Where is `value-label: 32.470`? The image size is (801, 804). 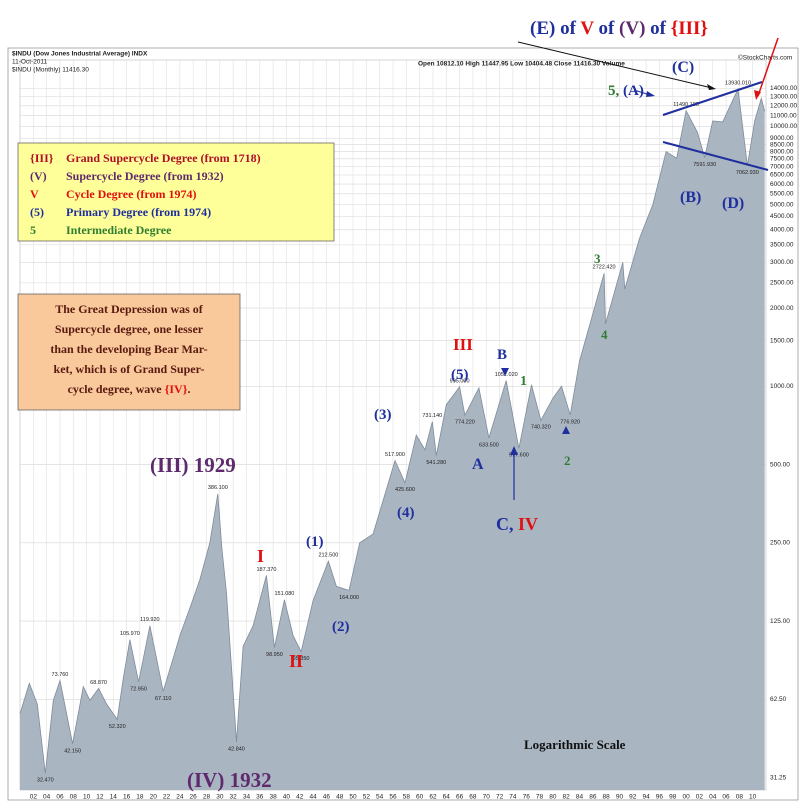 value-label: 32.470 is located at coordinates (45, 781).